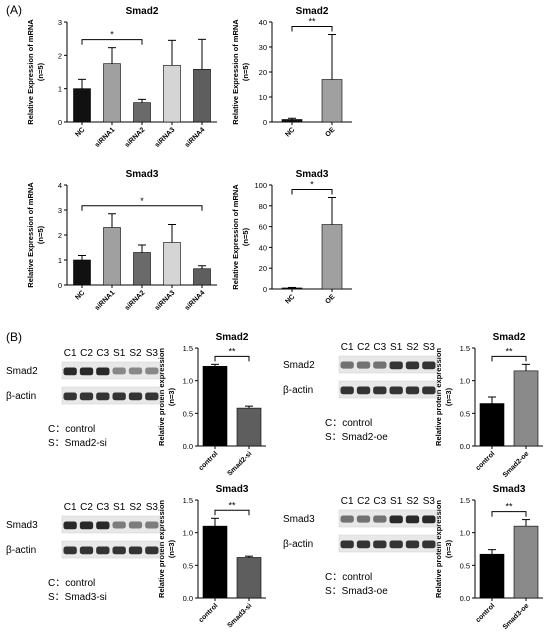 Image resolution: width=550 pixels, height=637 pixels. Describe the element at coordinates (14, 337) in the screenshot. I see `panel-label-b: (B)` at that location.